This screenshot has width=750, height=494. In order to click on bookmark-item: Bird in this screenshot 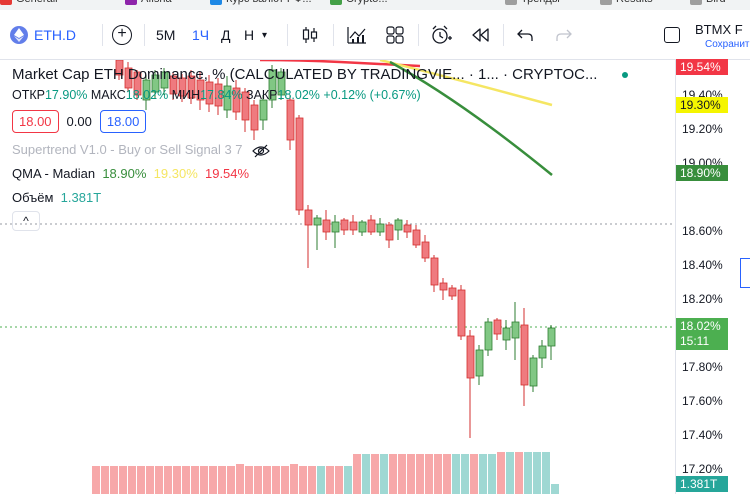, I will do `click(708, 2)`.